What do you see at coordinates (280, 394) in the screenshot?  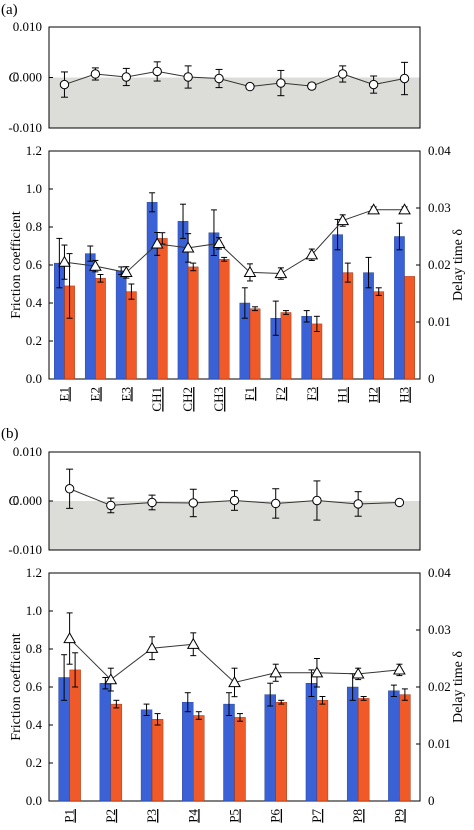 I see `a-friction-xtick-label-7: F2` at bounding box center [280, 394].